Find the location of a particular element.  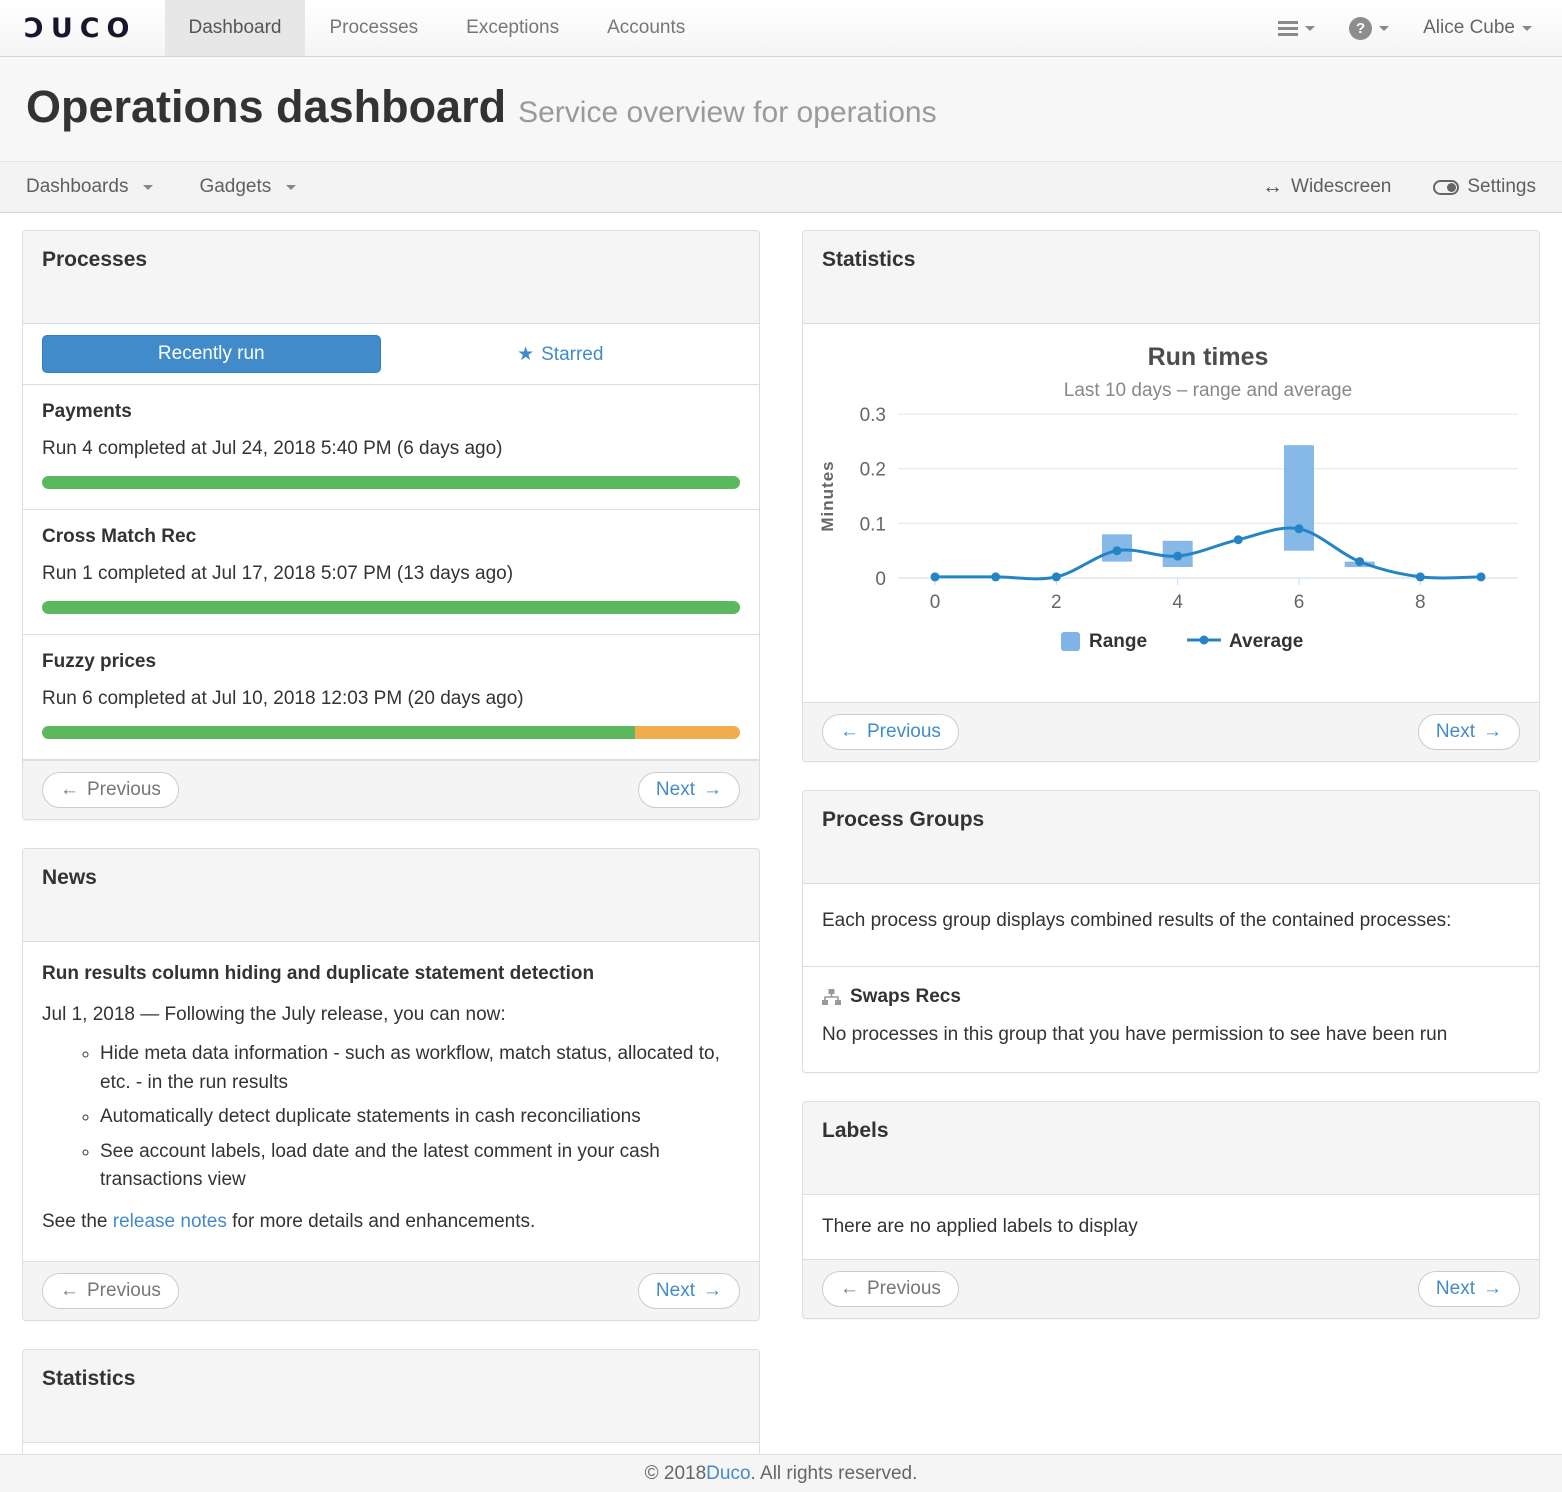

menu-dropdown is located at coordinates (1297, 28).